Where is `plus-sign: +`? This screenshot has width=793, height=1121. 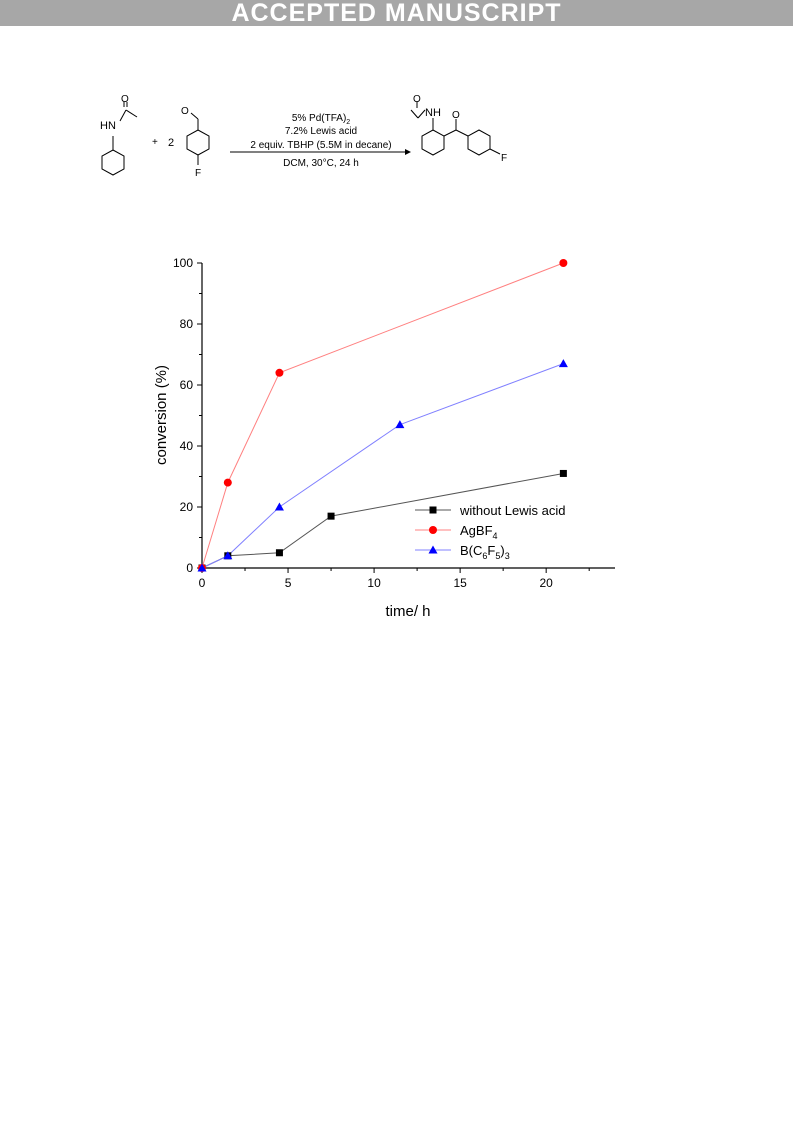
plus-sign: + is located at coordinates (155, 142).